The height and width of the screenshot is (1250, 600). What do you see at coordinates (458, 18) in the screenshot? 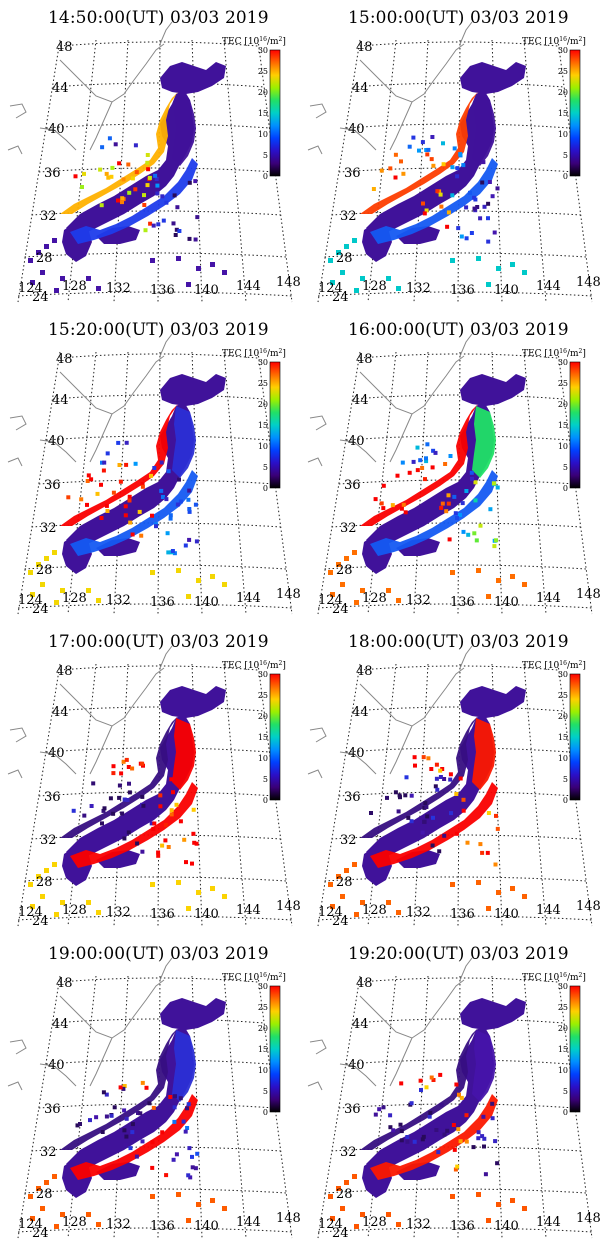
I see `panel-title: 15:00:00(UT) 03/03 2019` at bounding box center [458, 18].